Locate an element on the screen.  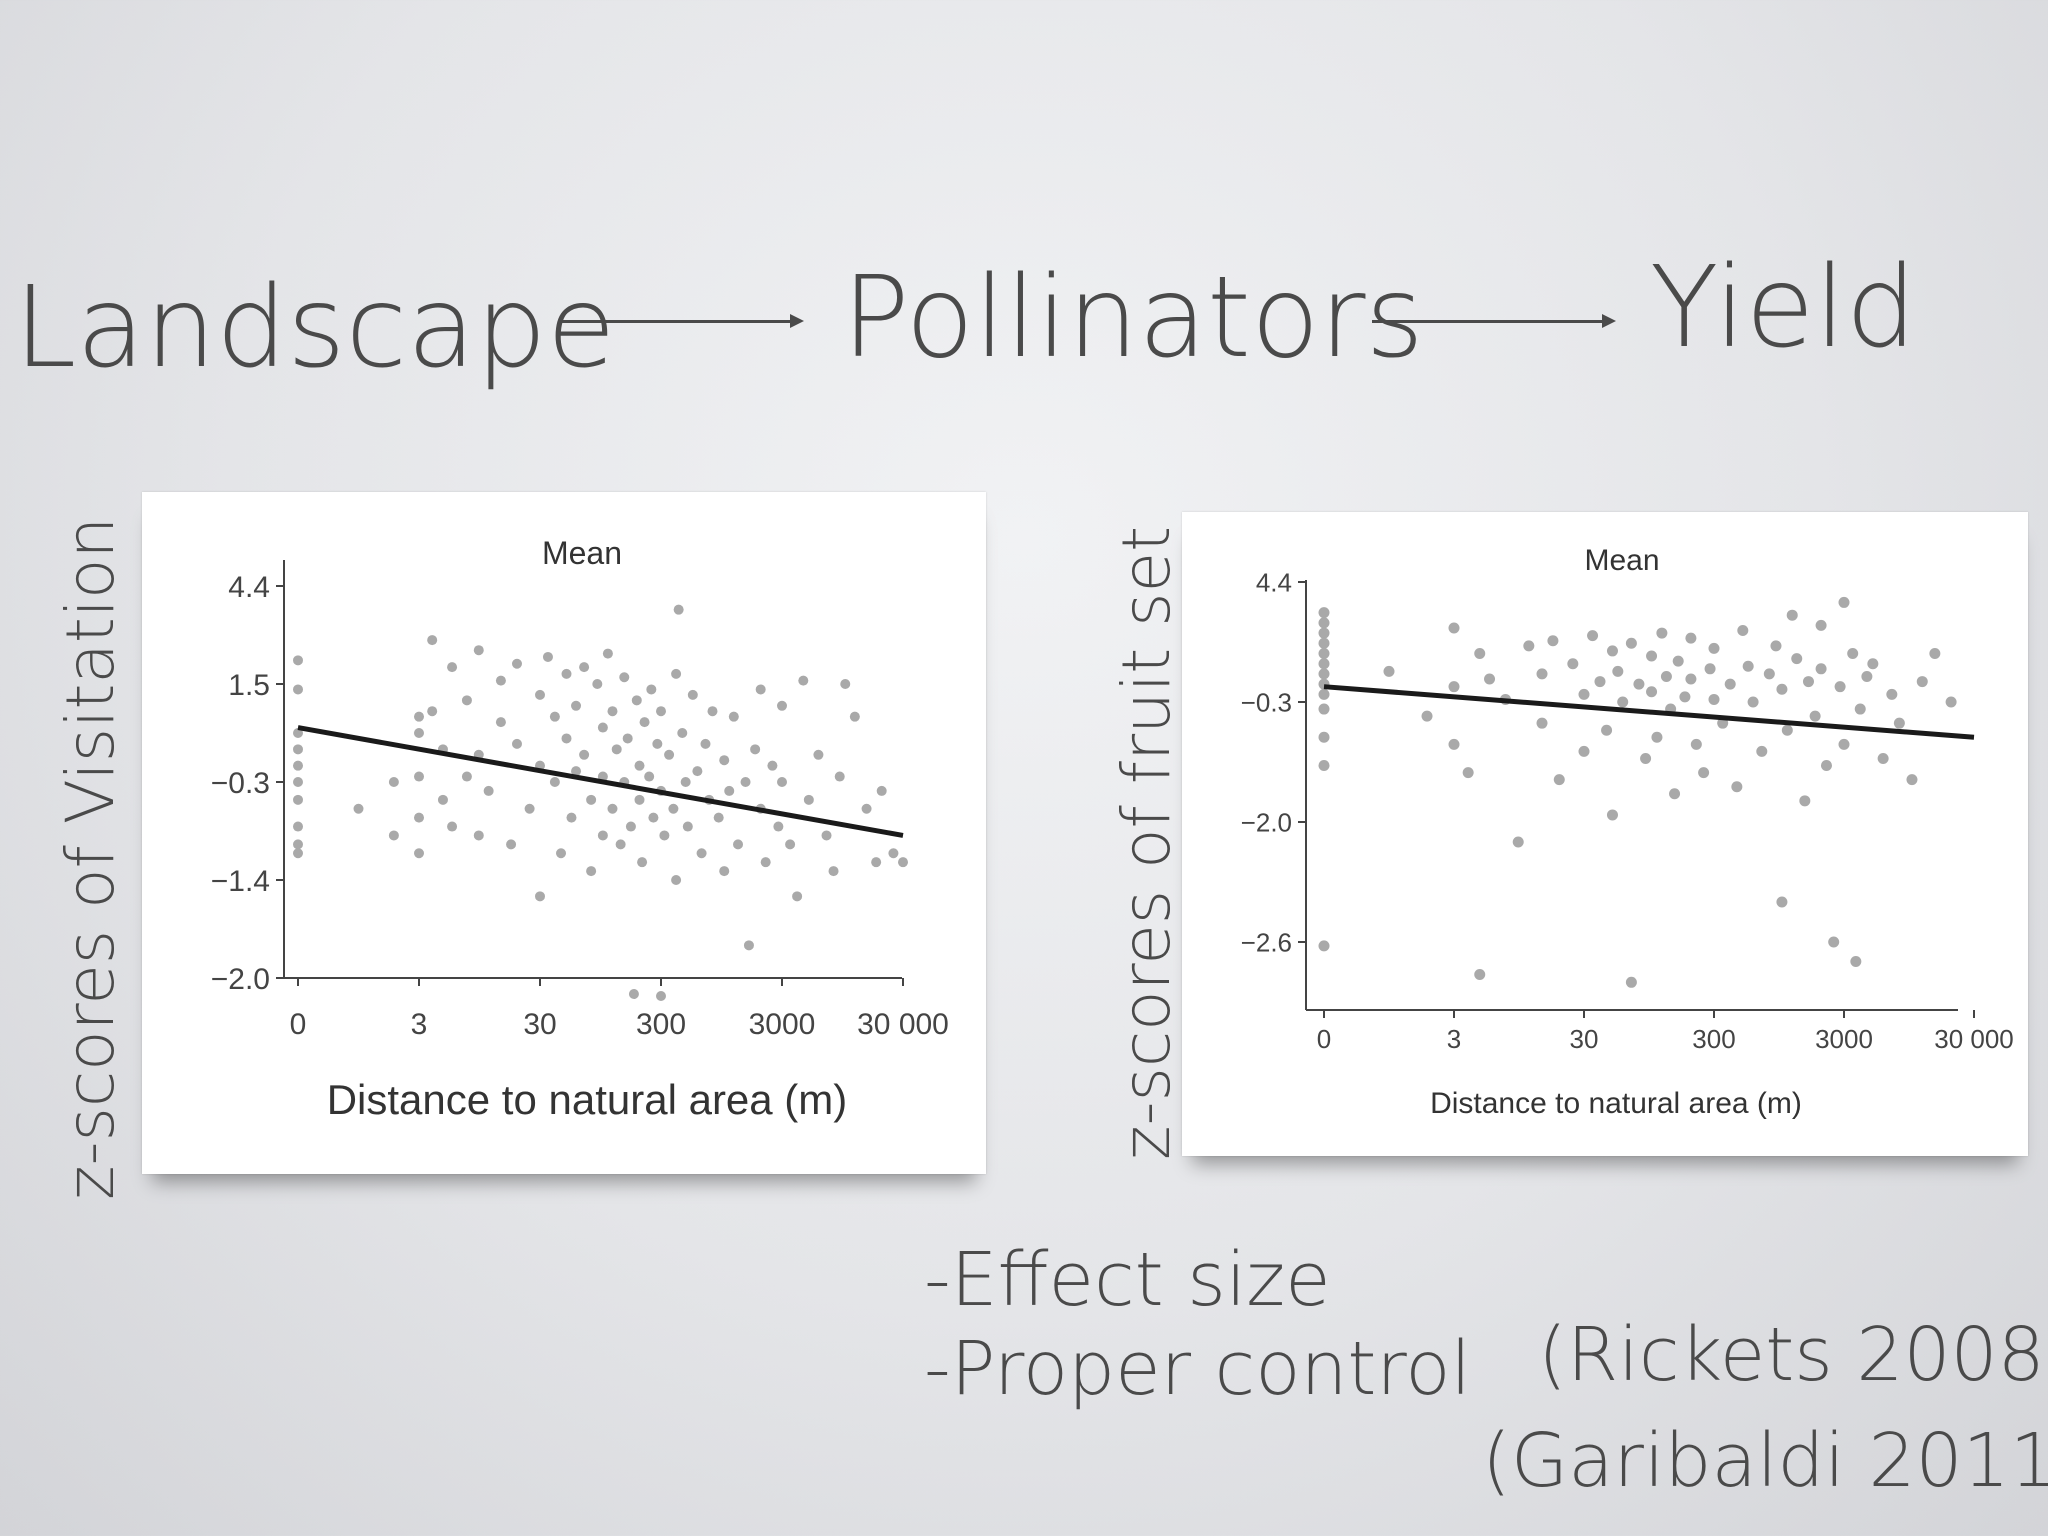
chart1-y-tick-label: 4.4 is located at coordinates (249, 587).